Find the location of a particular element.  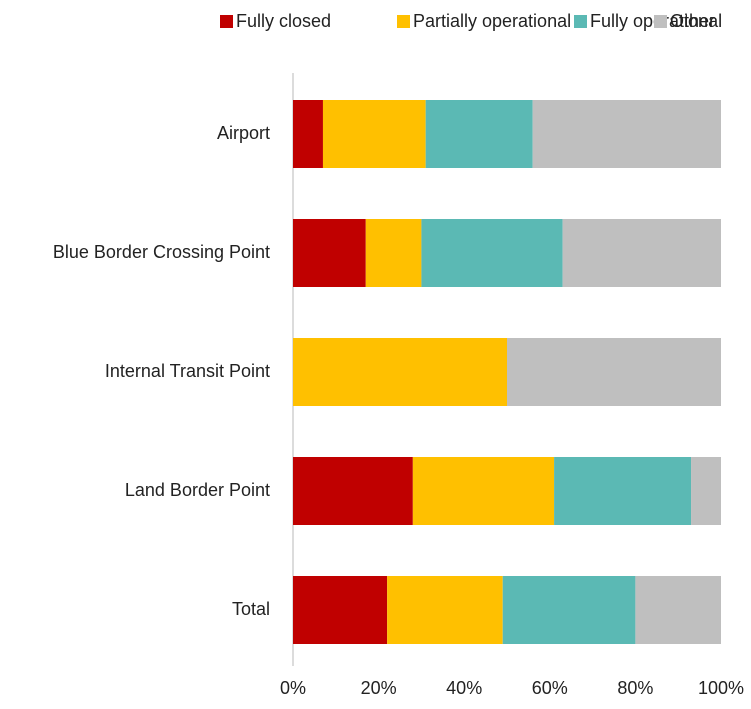

x-tick-label: 40% is located at coordinates (464, 688).